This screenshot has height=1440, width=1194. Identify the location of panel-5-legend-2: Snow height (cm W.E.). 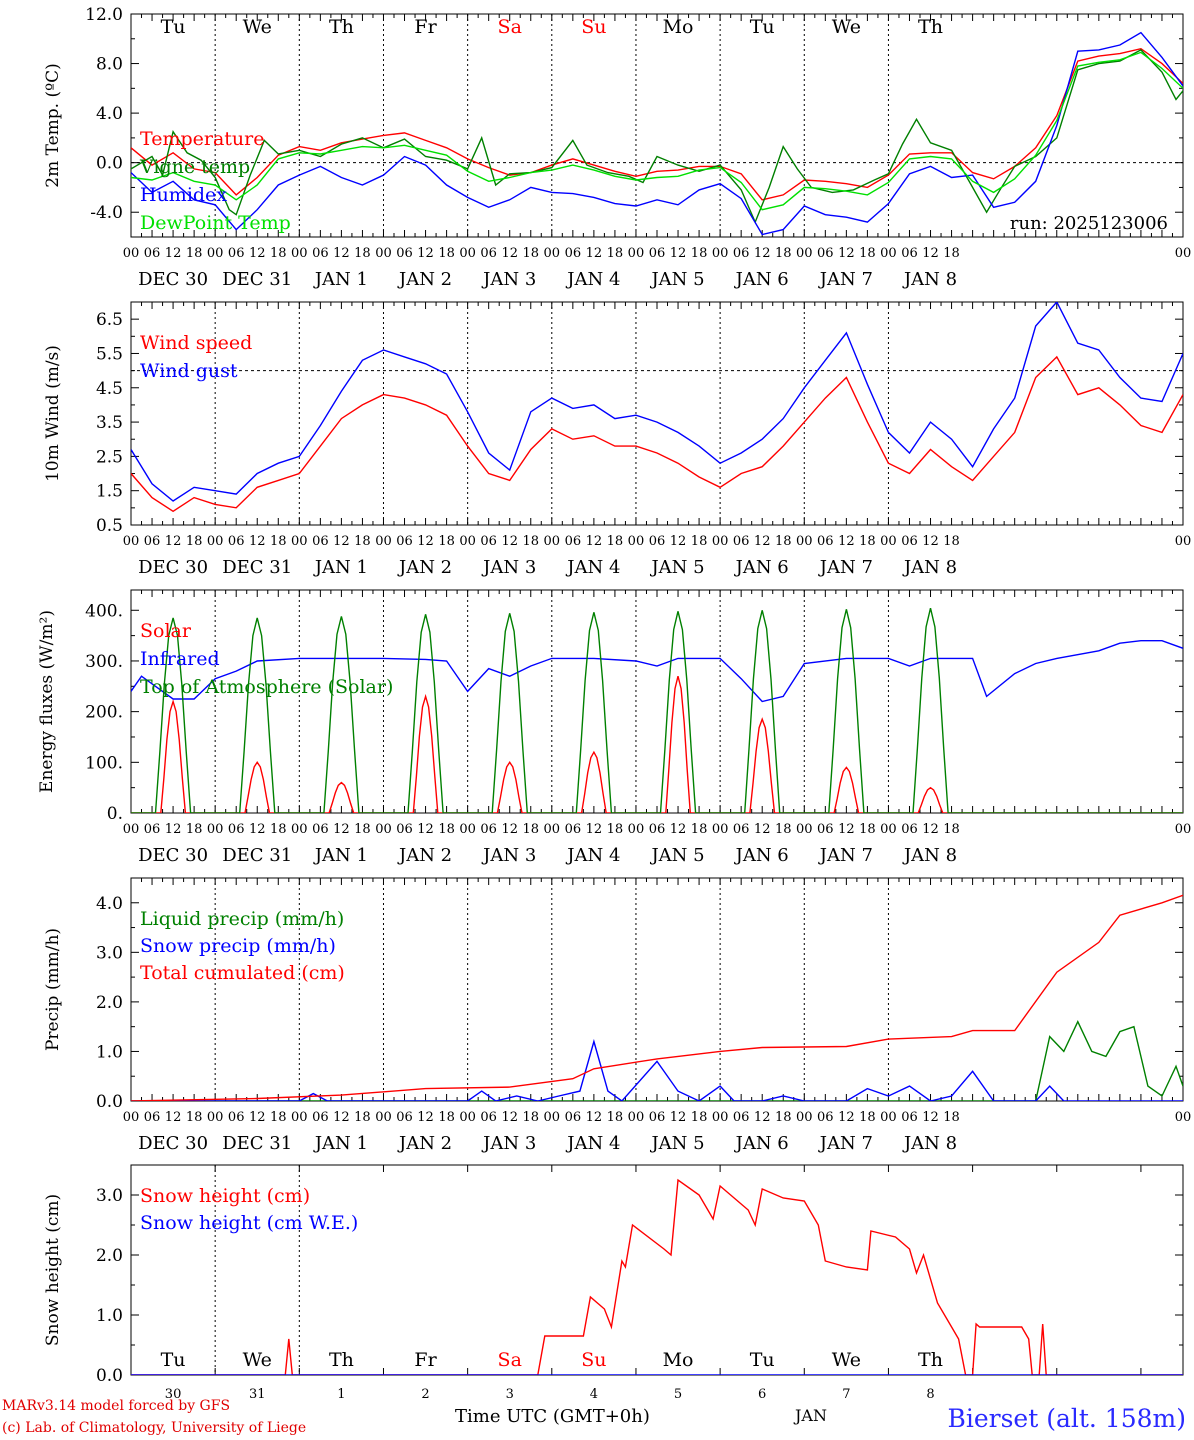
(249, 1223).